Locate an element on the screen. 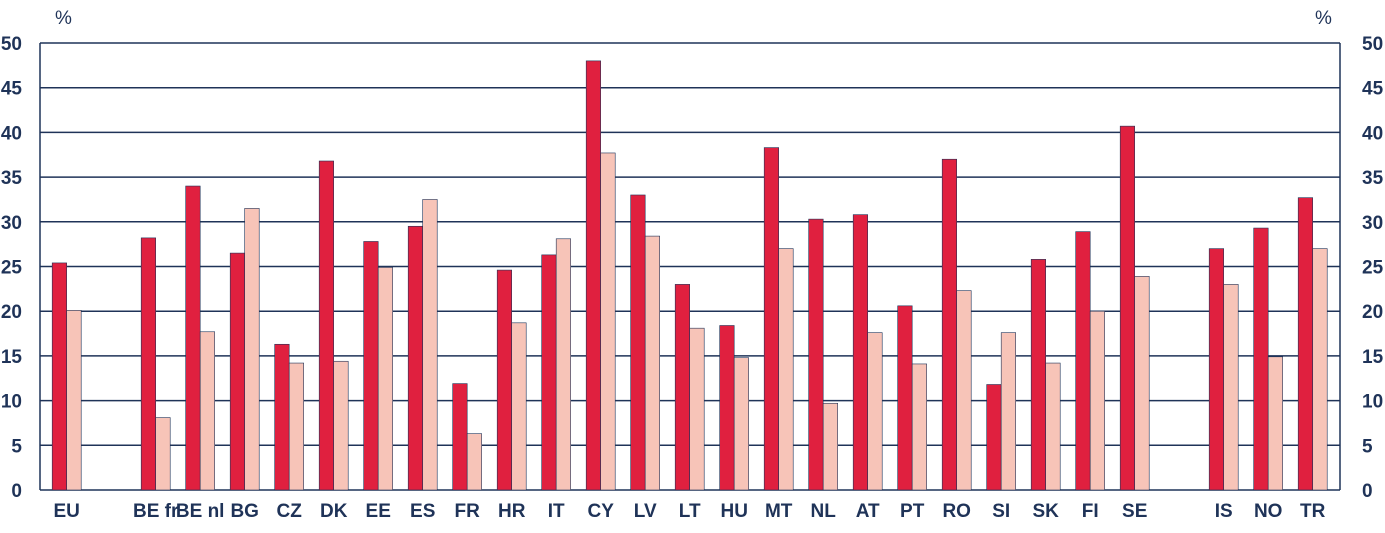  y-tick-label-left: 0 is located at coordinates (16, 491).